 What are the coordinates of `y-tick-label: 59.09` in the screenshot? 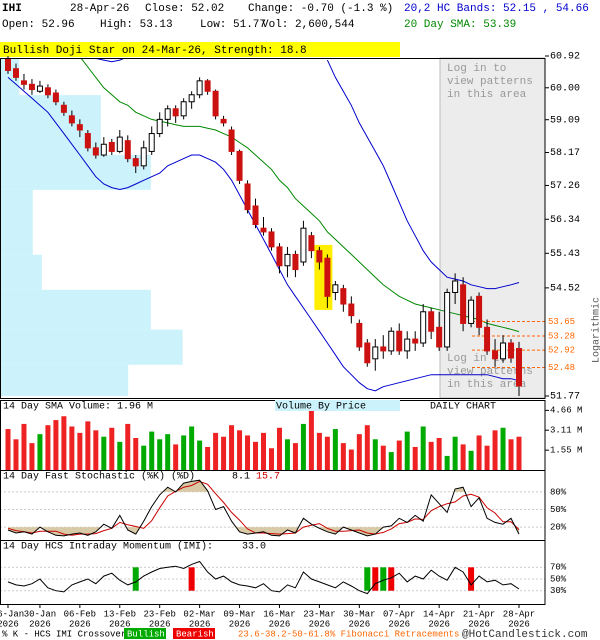 It's located at (565, 120).